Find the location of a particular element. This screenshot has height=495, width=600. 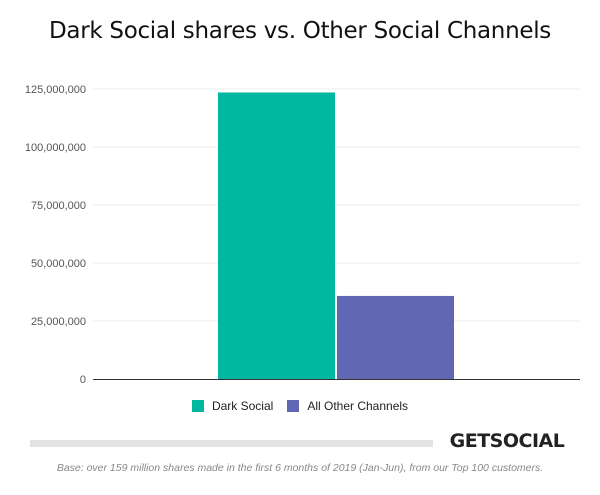

y-tick-label-0: 0 is located at coordinates (83, 380).